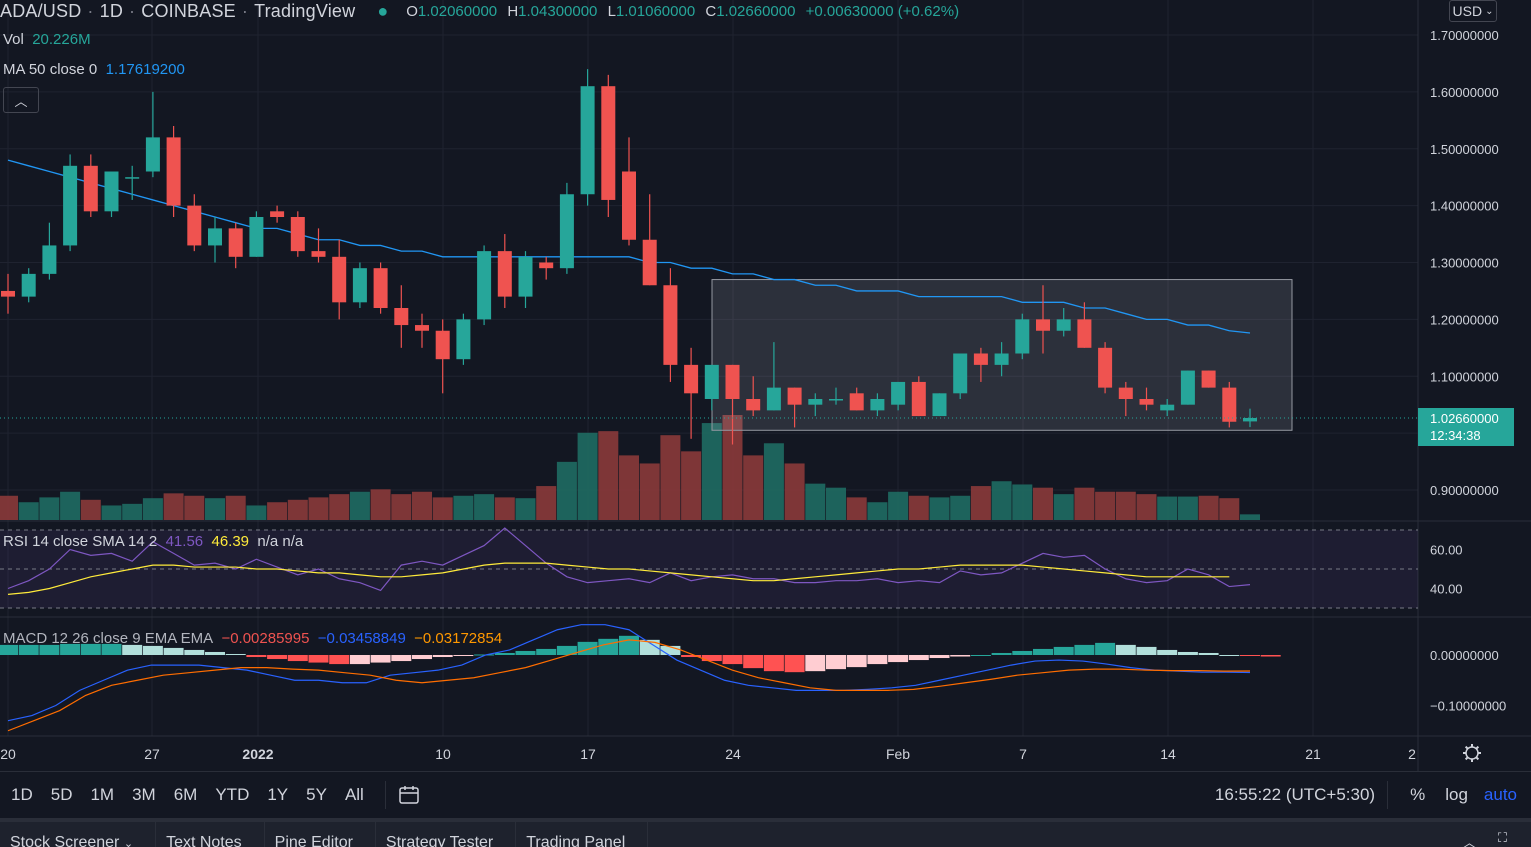 The width and height of the screenshot is (1531, 847). Describe the element at coordinates (22, 794) in the screenshot. I see `range-1d: 1D` at that location.